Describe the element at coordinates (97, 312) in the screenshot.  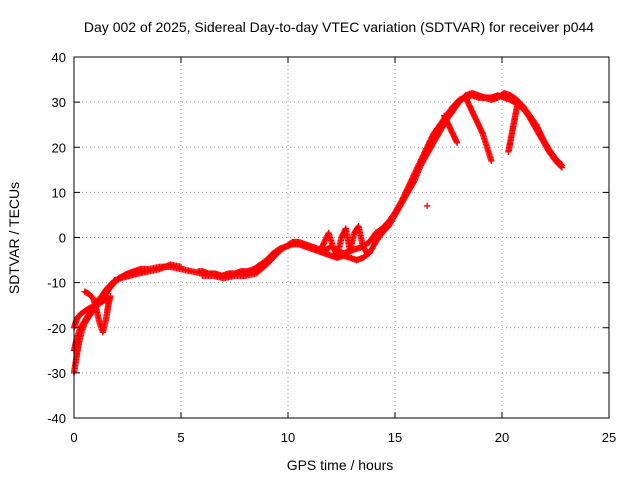
I see `series-sat-track-d` at that location.